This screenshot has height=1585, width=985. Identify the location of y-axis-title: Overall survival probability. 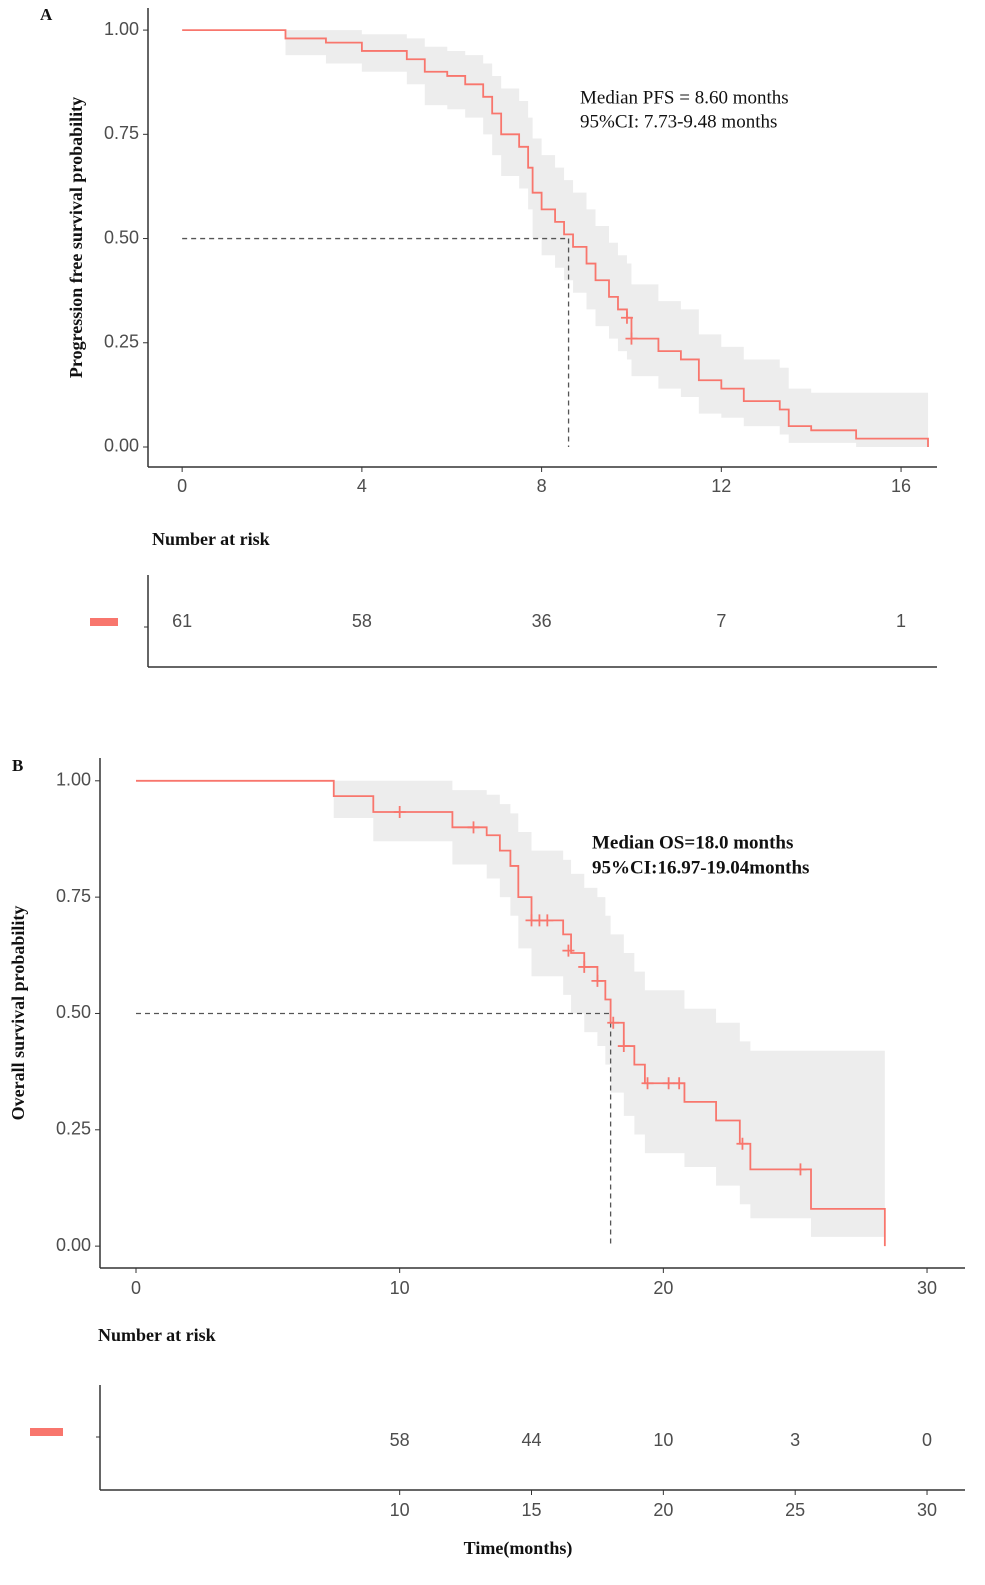
(18, 1013).